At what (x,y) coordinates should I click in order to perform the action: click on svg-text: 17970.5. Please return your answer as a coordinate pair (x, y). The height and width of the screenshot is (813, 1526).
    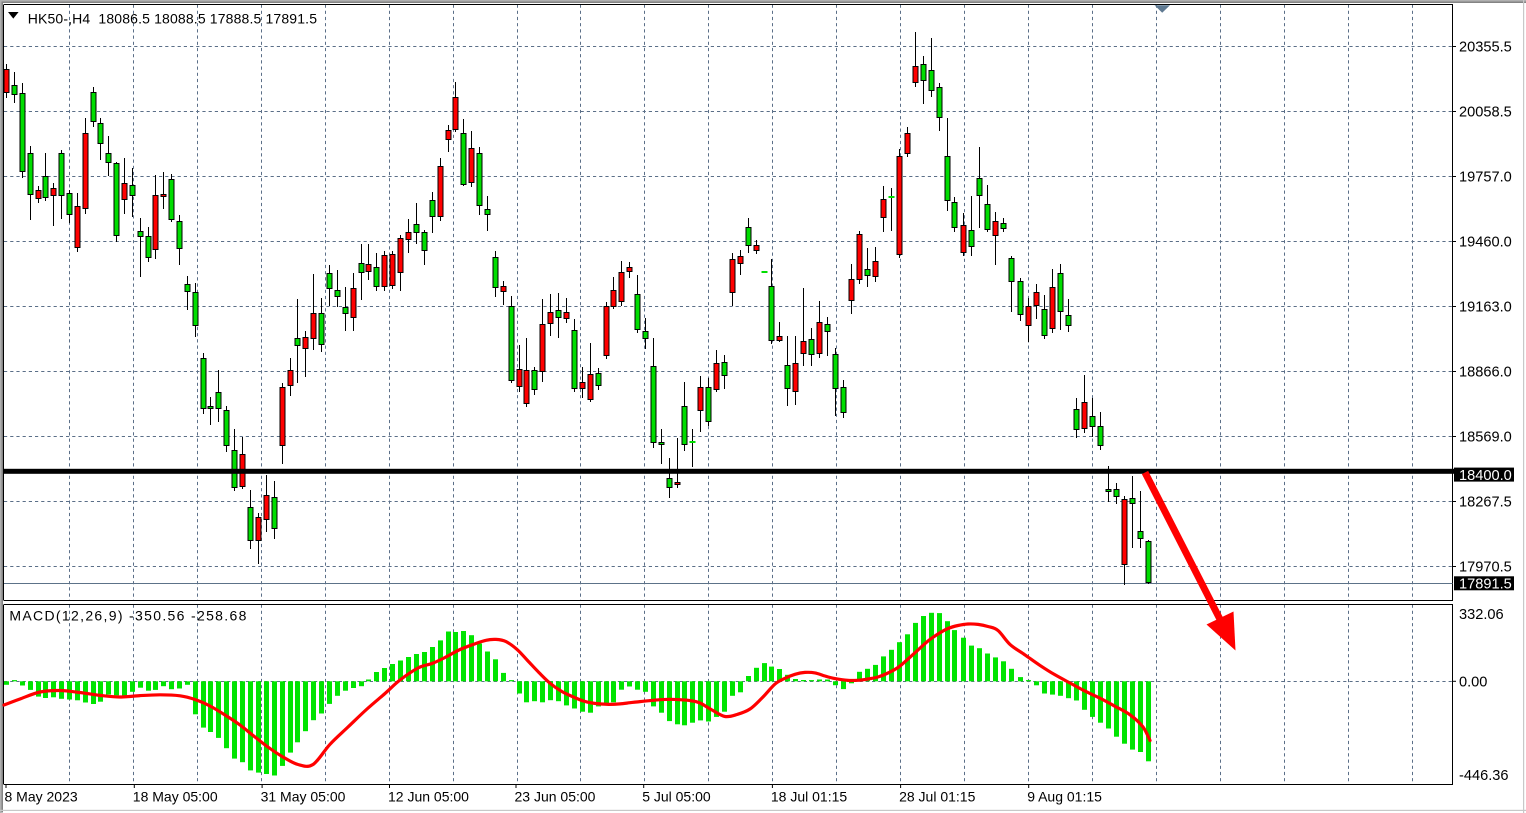
    Looking at the image, I should click on (1485, 568).